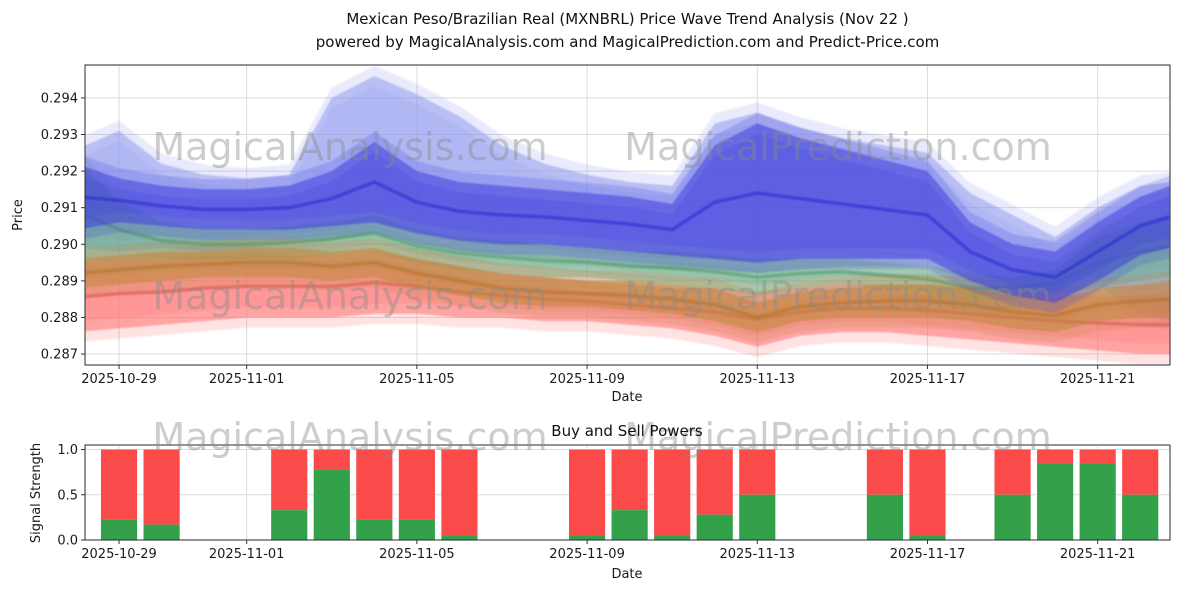  What do you see at coordinates (247, 554) in the screenshot?
I see `power-x-tick-label: 2025-11-01` at bounding box center [247, 554].